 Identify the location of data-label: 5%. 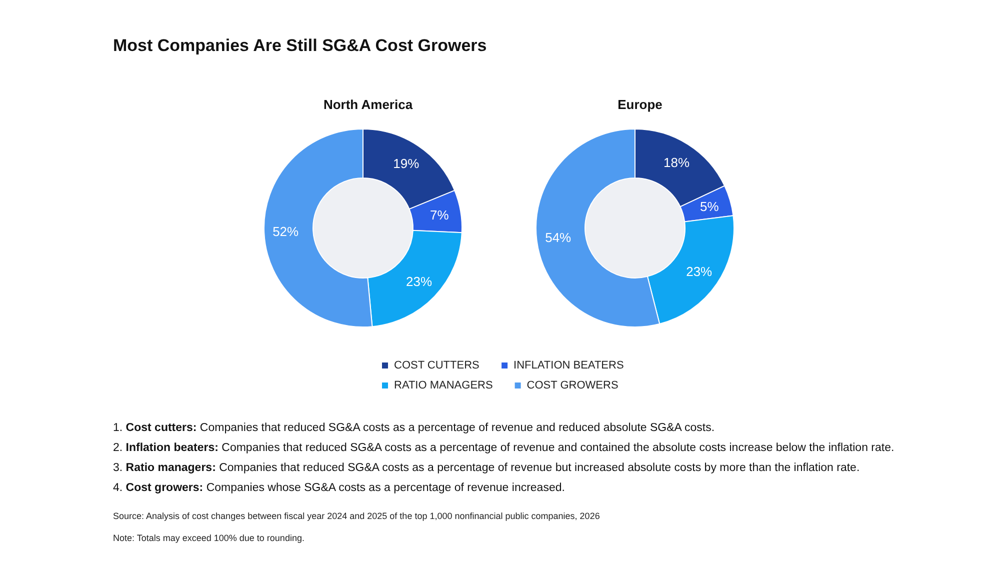
(710, 206).